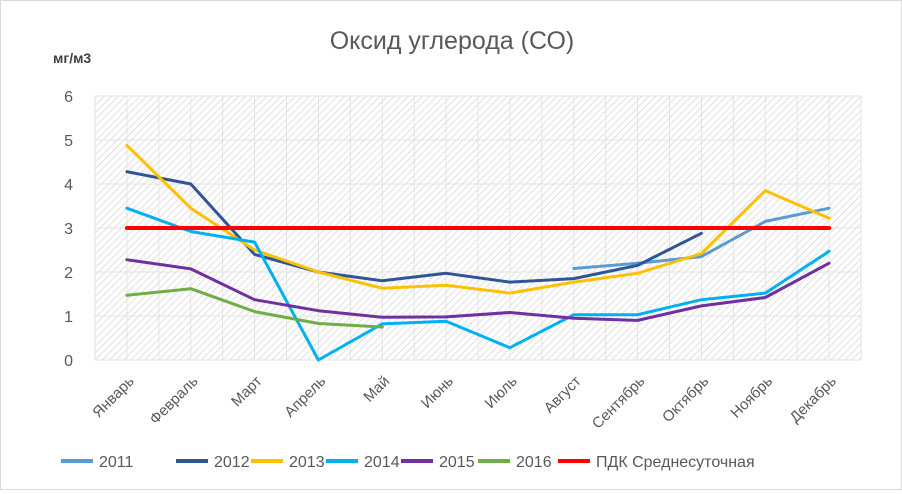  Describe the element at coordinates (246, 391) in the screenshot. I see `x-tick-label: Март` at that location.